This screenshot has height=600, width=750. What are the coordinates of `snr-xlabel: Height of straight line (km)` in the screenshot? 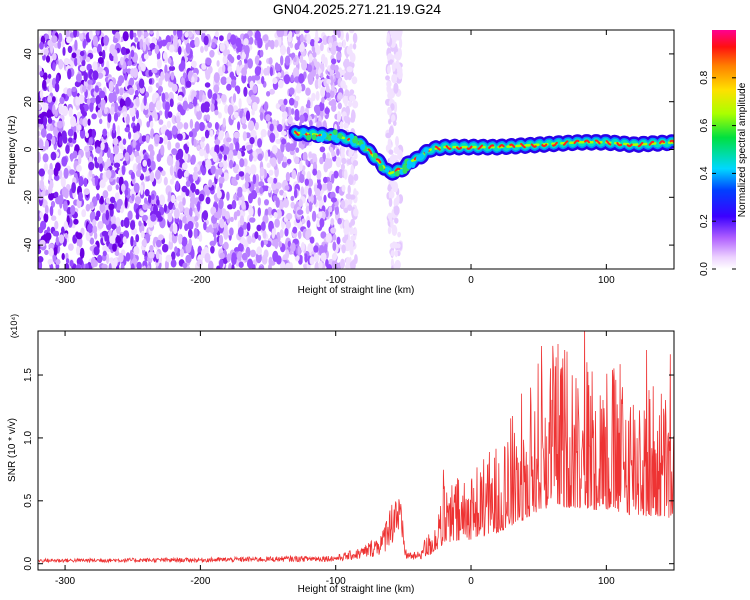 It's located at (356, 589).